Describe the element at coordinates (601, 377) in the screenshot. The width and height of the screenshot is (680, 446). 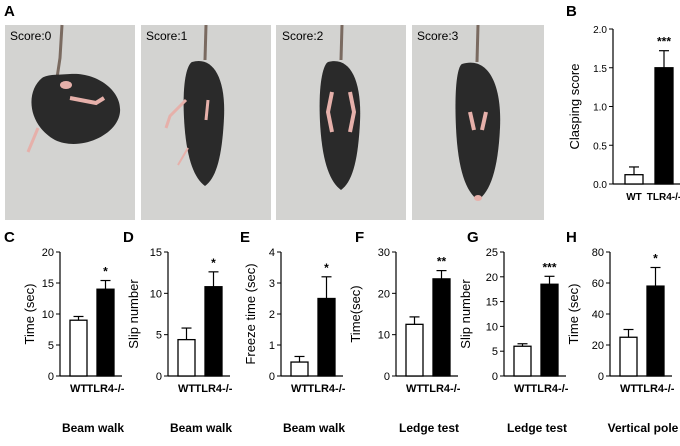
I see `y-tick-label-h: 0` at that location.